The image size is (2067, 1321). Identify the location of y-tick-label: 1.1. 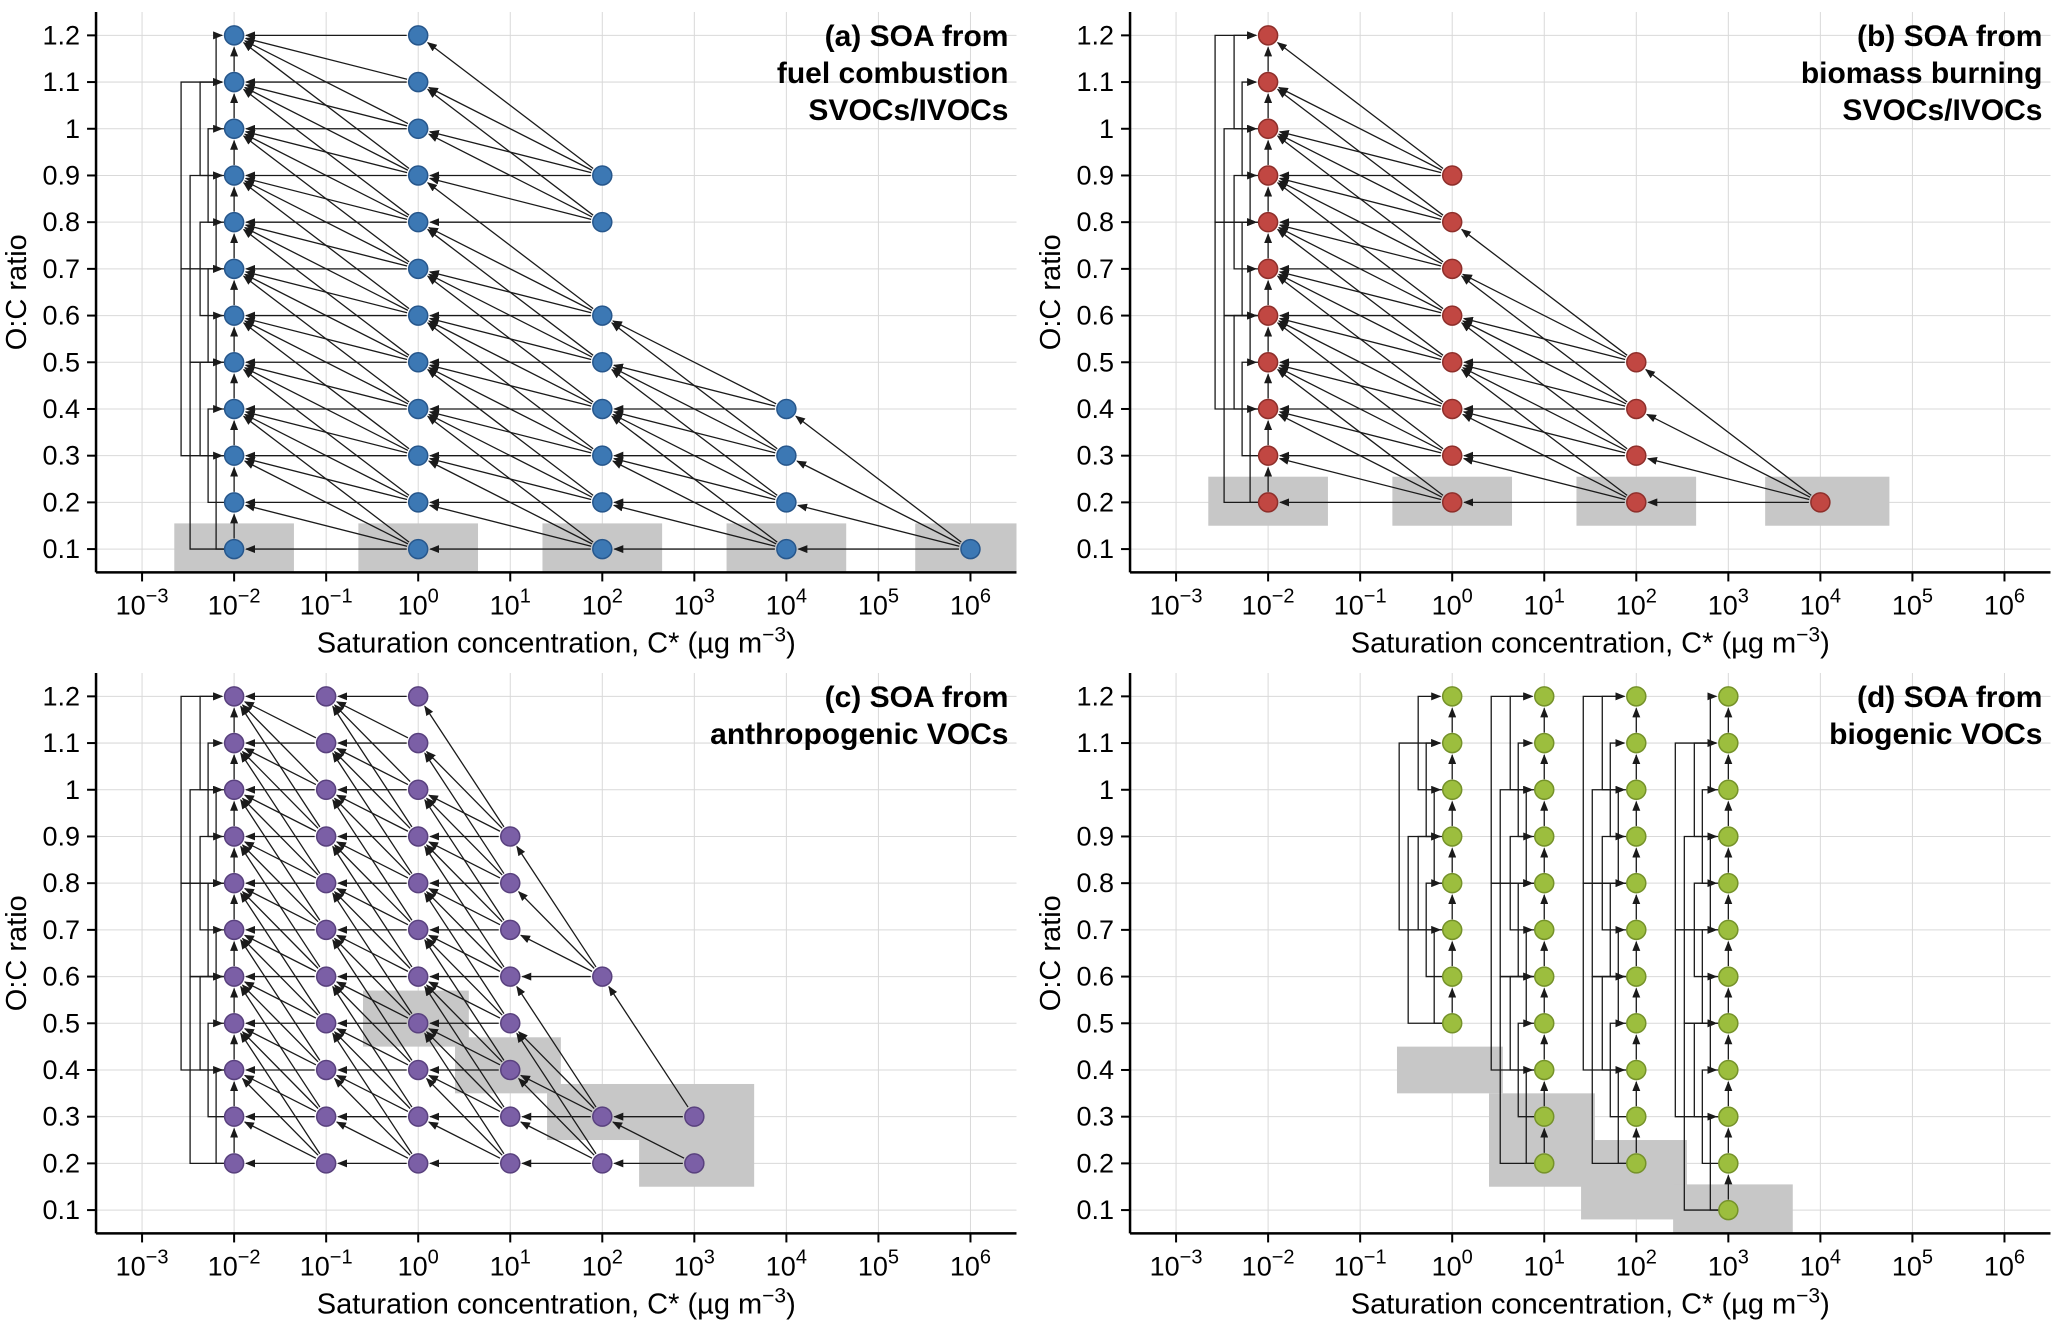
(1095, 743).